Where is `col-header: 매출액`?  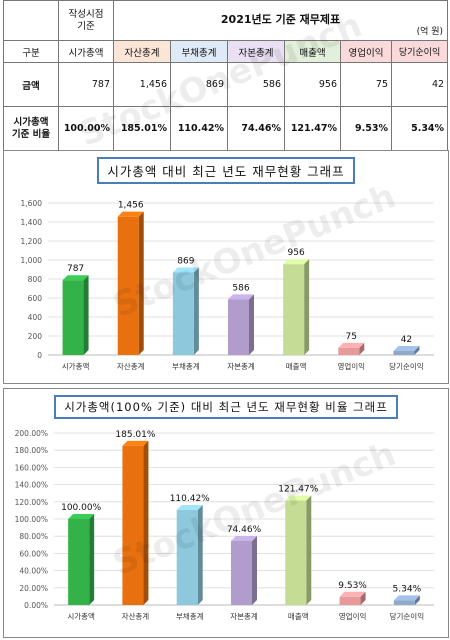
col-header: 매출액 is located at coordinates (312, 51).